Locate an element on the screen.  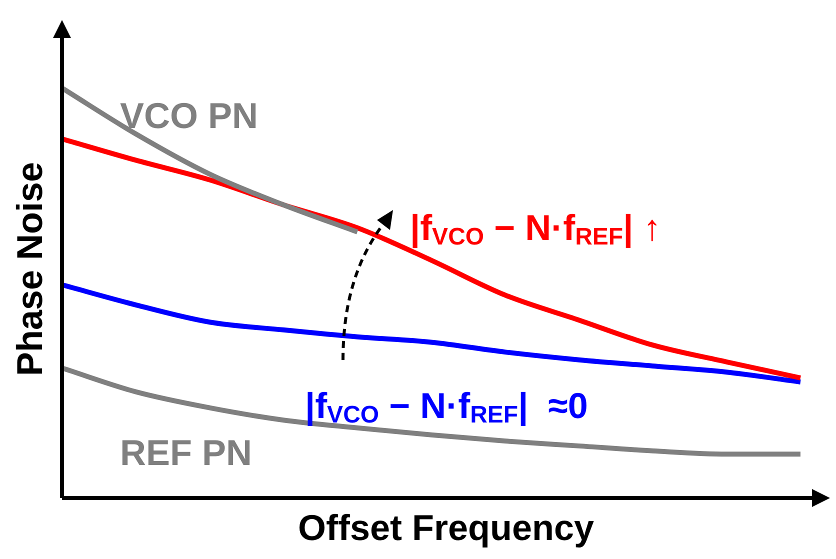
x-axis-title: Offset Frequency is located at coordinates (446, 527).